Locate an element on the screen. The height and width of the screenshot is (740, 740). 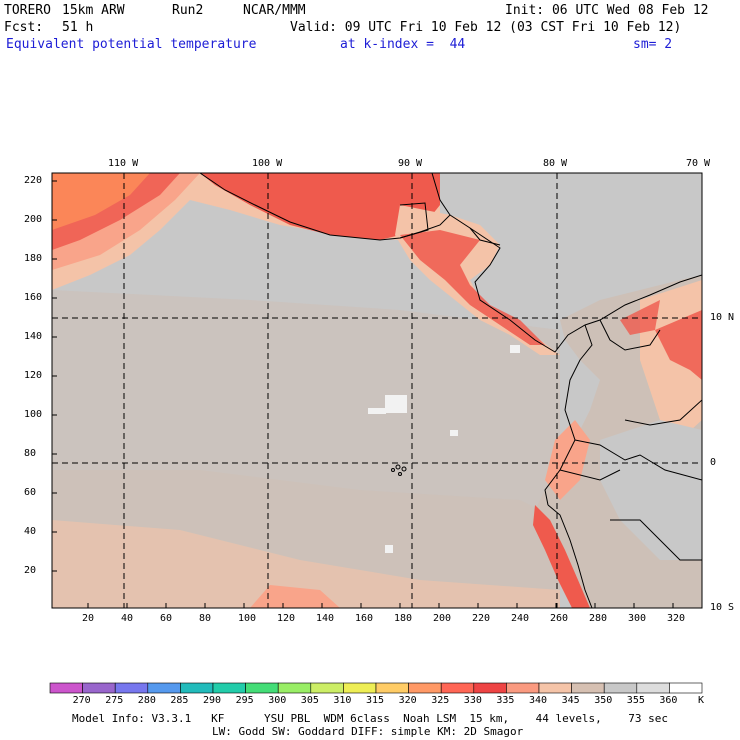
colorbar-level-label: 360 is located at coordinates (668, 700).